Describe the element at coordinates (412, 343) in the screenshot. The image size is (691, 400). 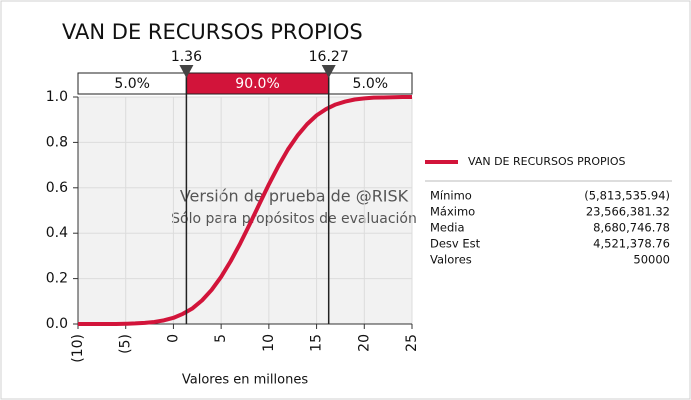
I see `x-tick-label: 25` at that location.